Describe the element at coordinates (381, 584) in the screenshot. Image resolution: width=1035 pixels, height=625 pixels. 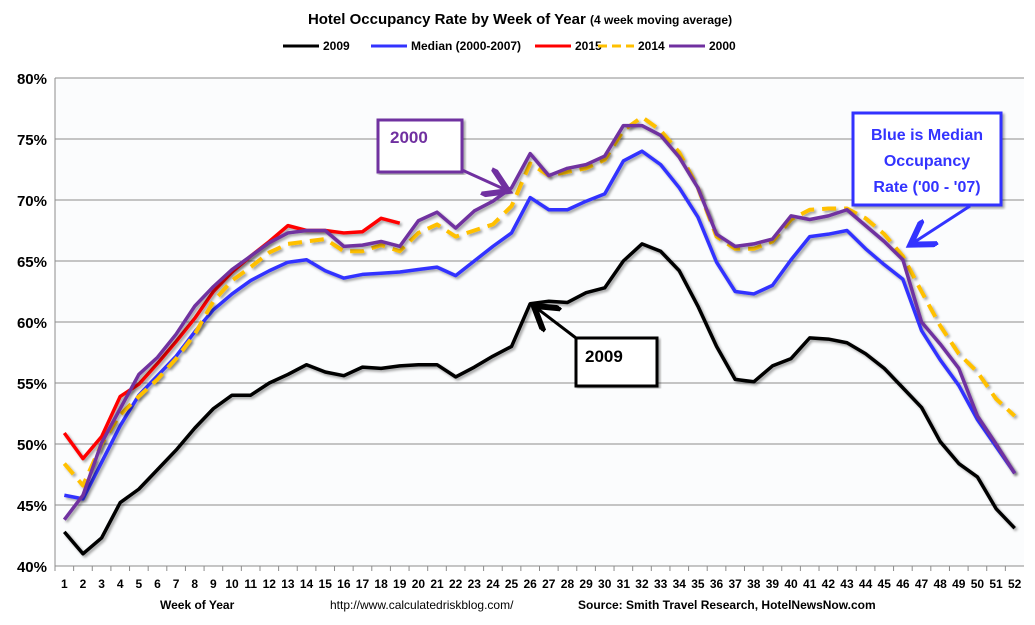
I see `x-tick-label: 18` at that location.